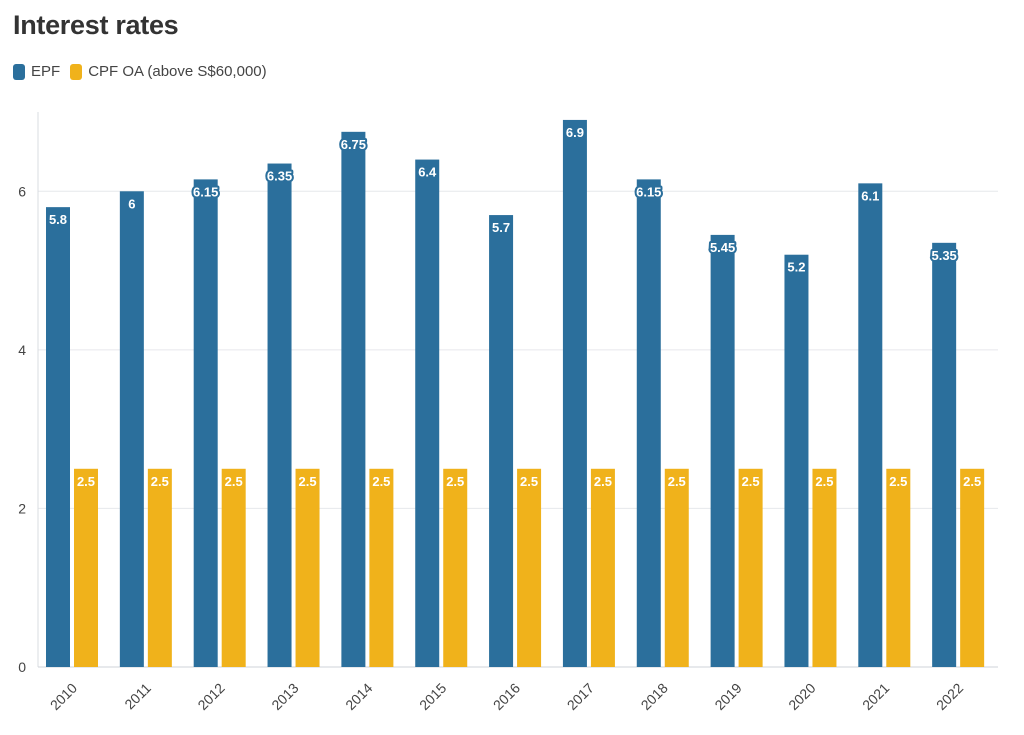 The width and height of the screenshot is (1024, 735). What do you see at coordinates (63, 696) in the screenshot?
I see `x-tick-label: 2010` at bounding box center [63, 696].